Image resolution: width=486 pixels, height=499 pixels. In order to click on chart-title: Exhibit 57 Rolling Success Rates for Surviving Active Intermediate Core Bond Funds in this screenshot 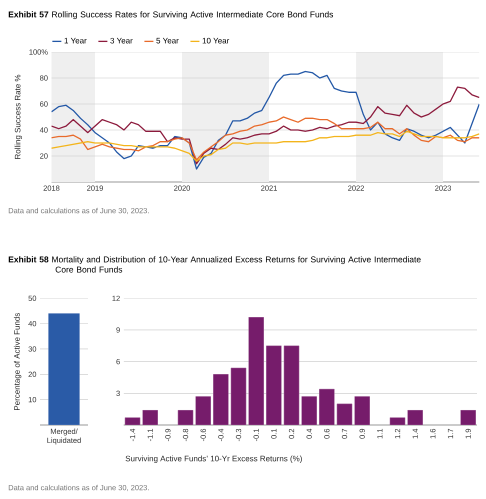, I will do `click(171, 15)`.